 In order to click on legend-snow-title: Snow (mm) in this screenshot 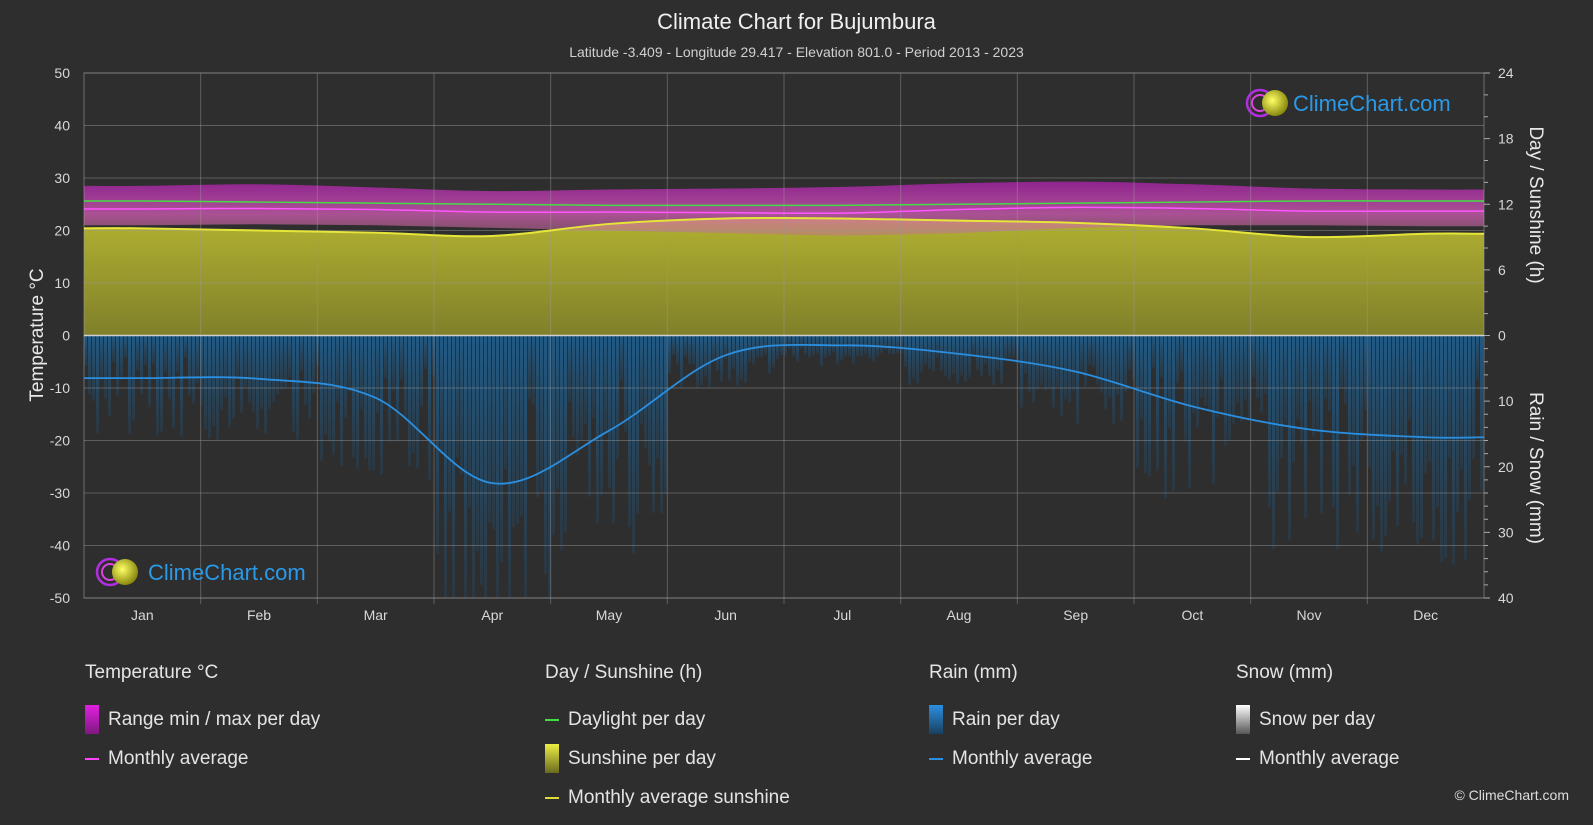, I will do `click(1285, 672)`.